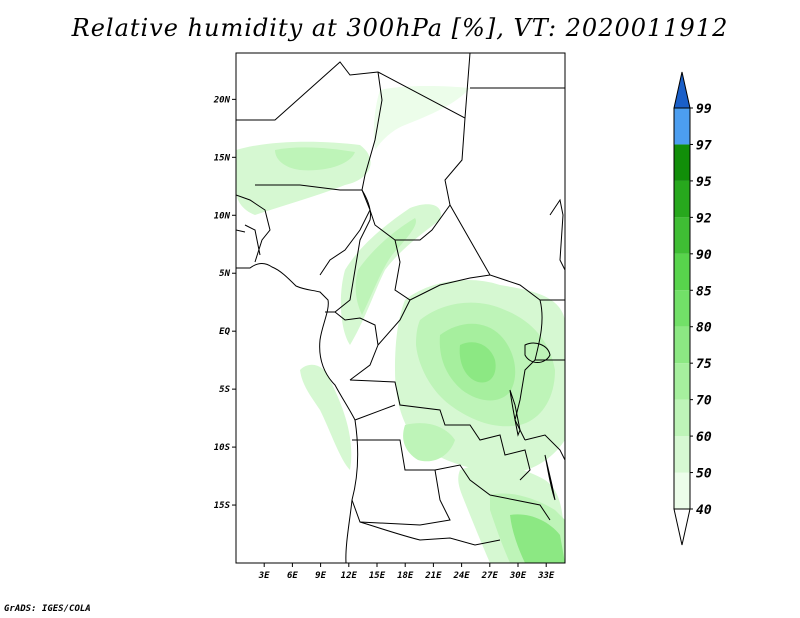  I want to click on lon-tick-label: 33E, so click(546, 576).